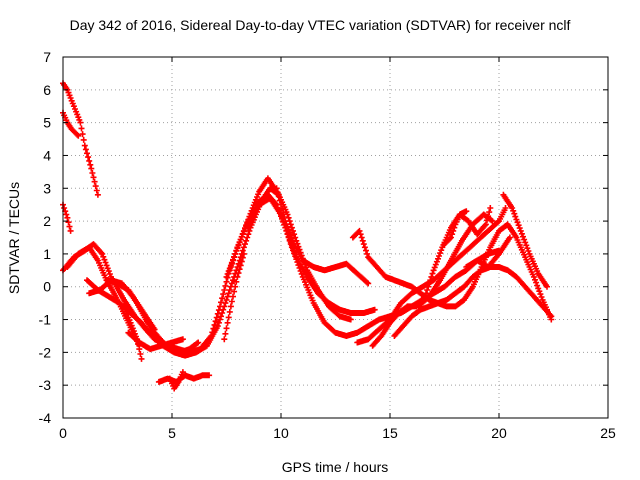 The image size is (640, 480). I want to click on x-tick-label: 10, so click(281, 433).